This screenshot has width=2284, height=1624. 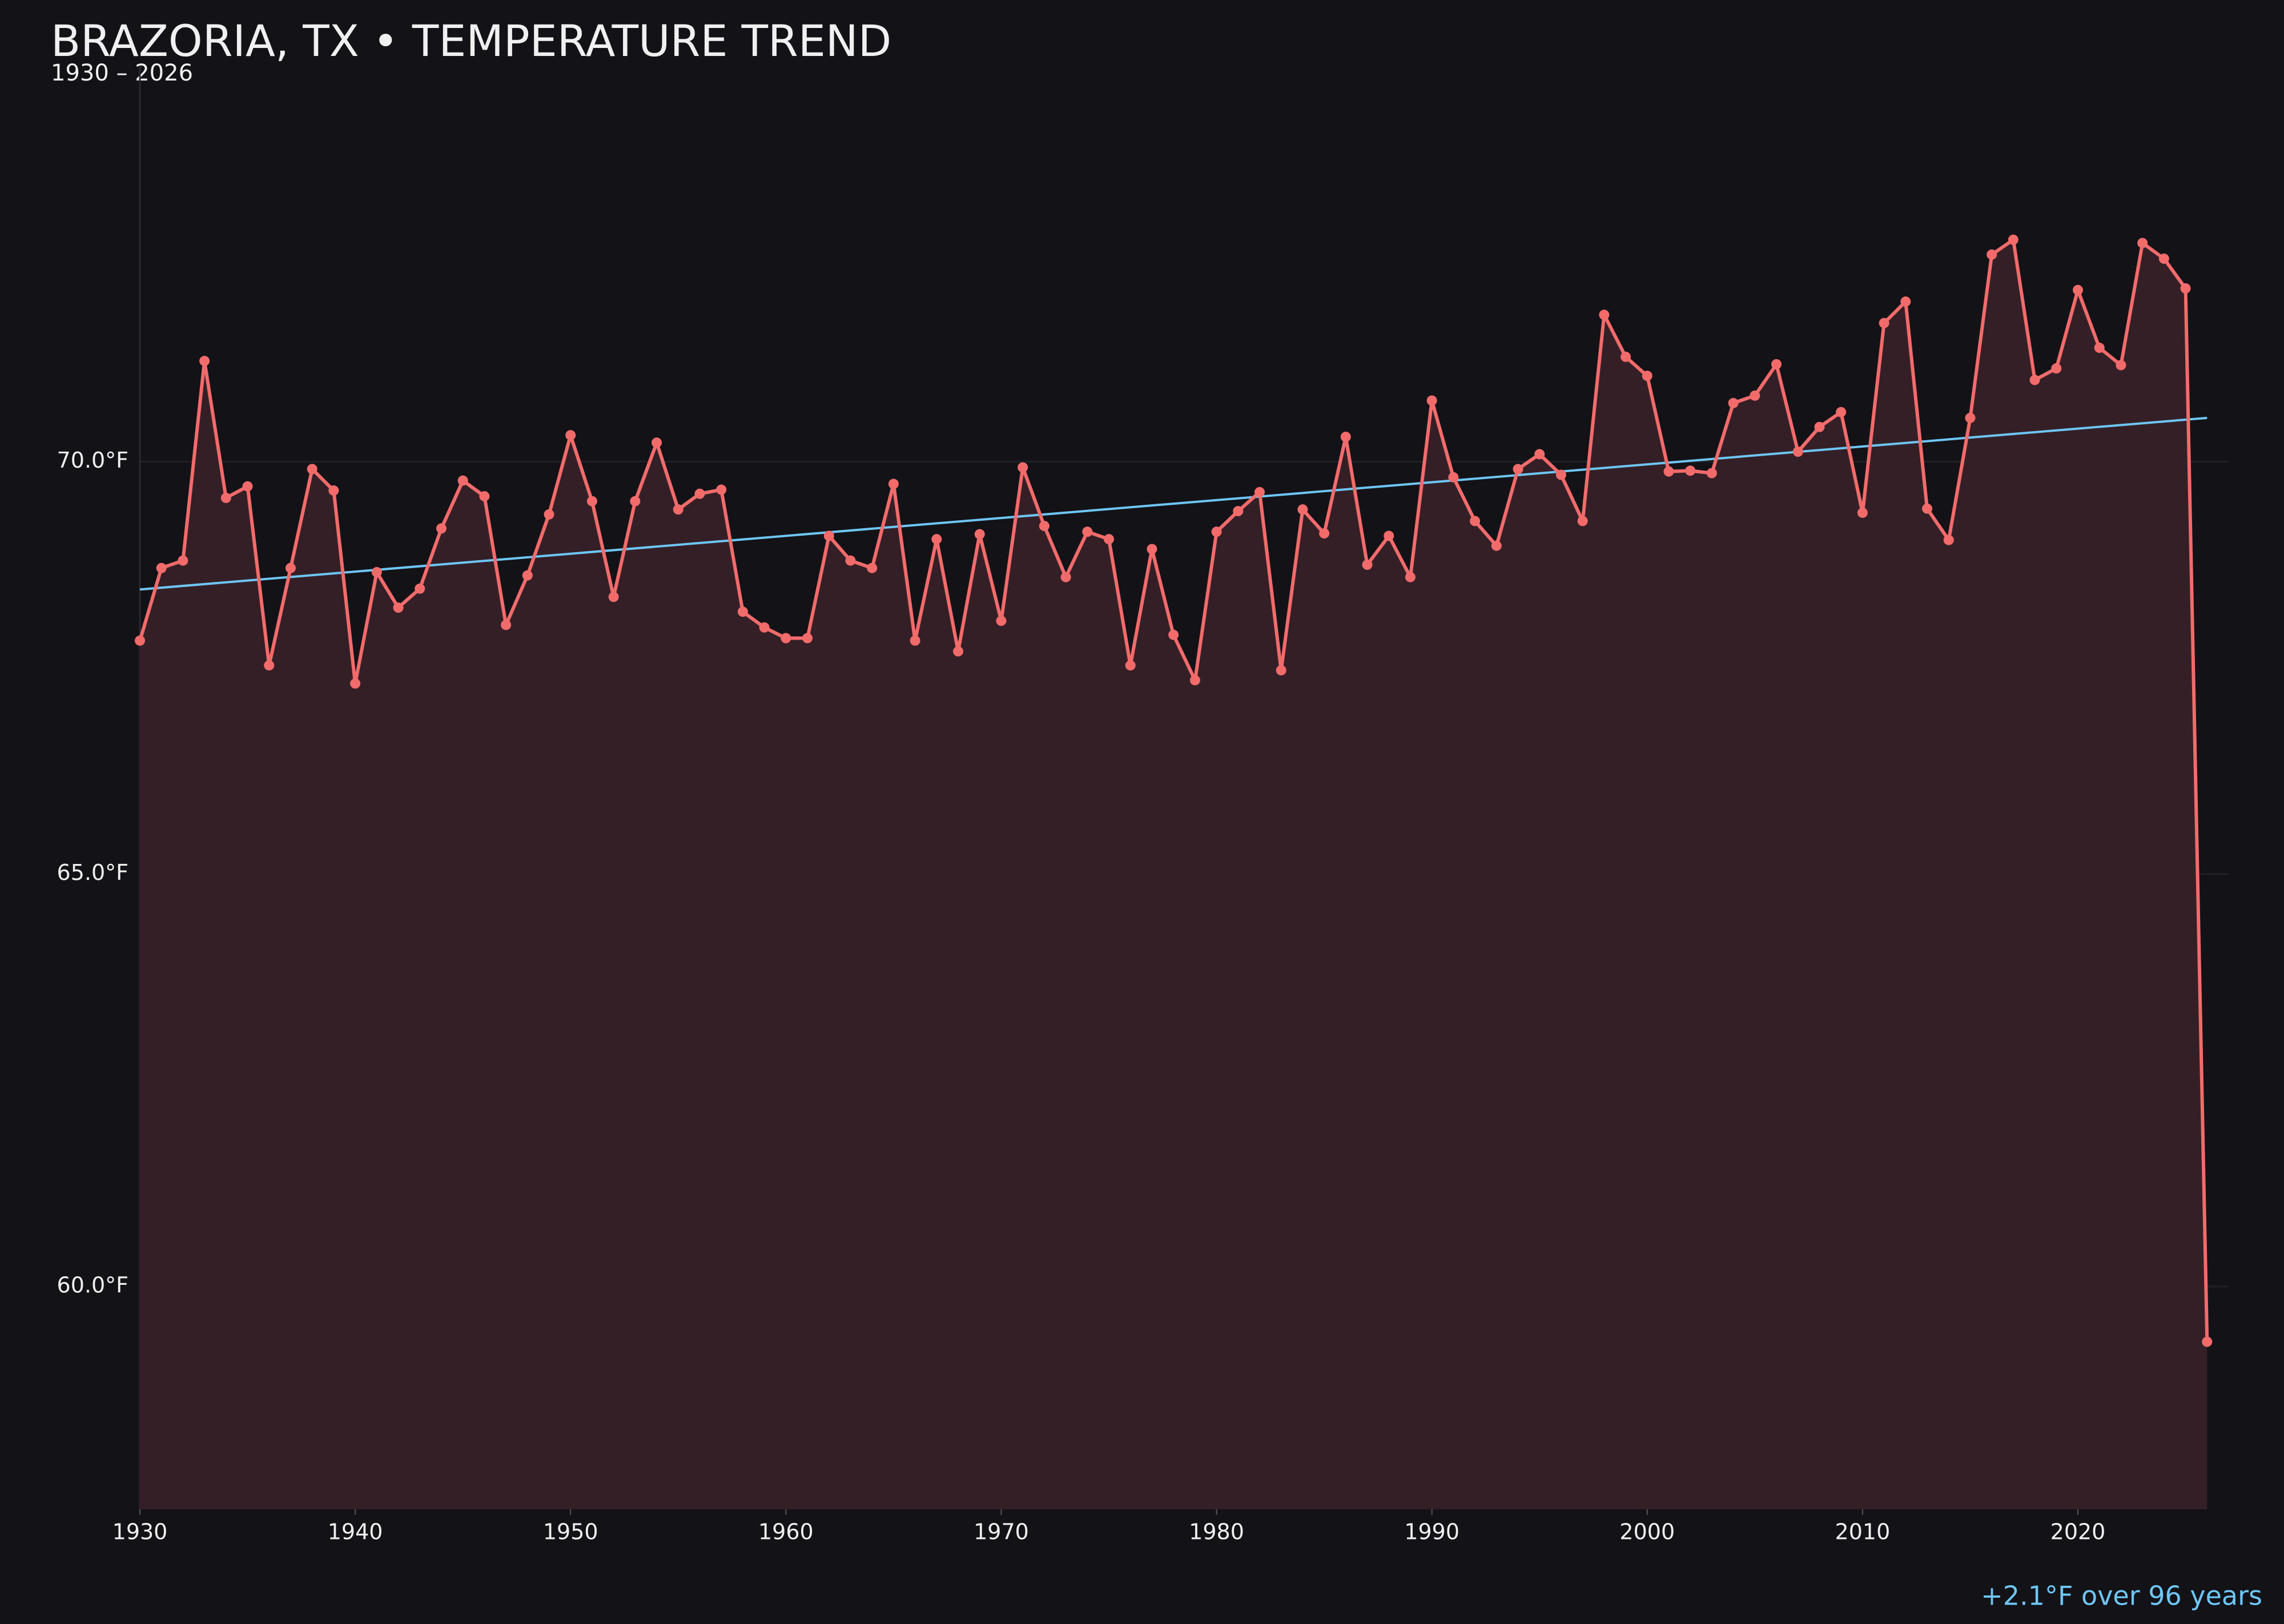 What do you see at coordinates (2121, 1596) in the screenshot?
I see `trend-annotation: +2.1°F over 96 years` at bounding box center [2121, 1596].